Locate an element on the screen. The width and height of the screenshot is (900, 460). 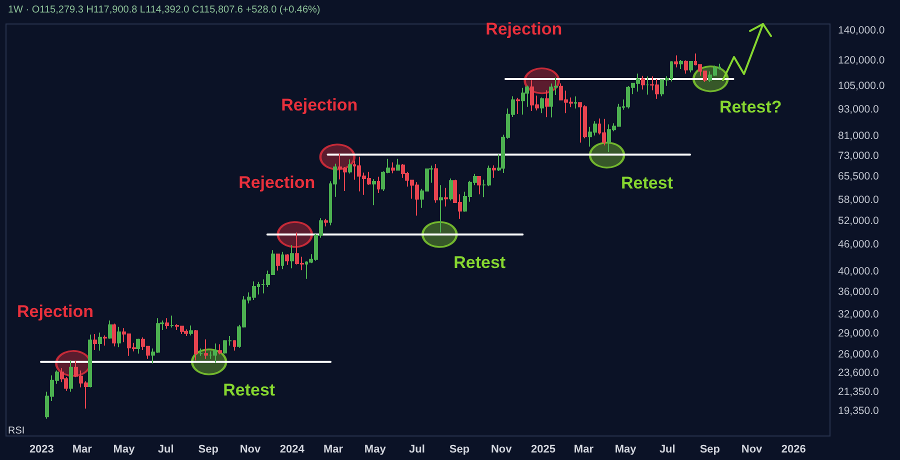
y-tick-label: 21,350.0 is located at coordinates (859, 392).